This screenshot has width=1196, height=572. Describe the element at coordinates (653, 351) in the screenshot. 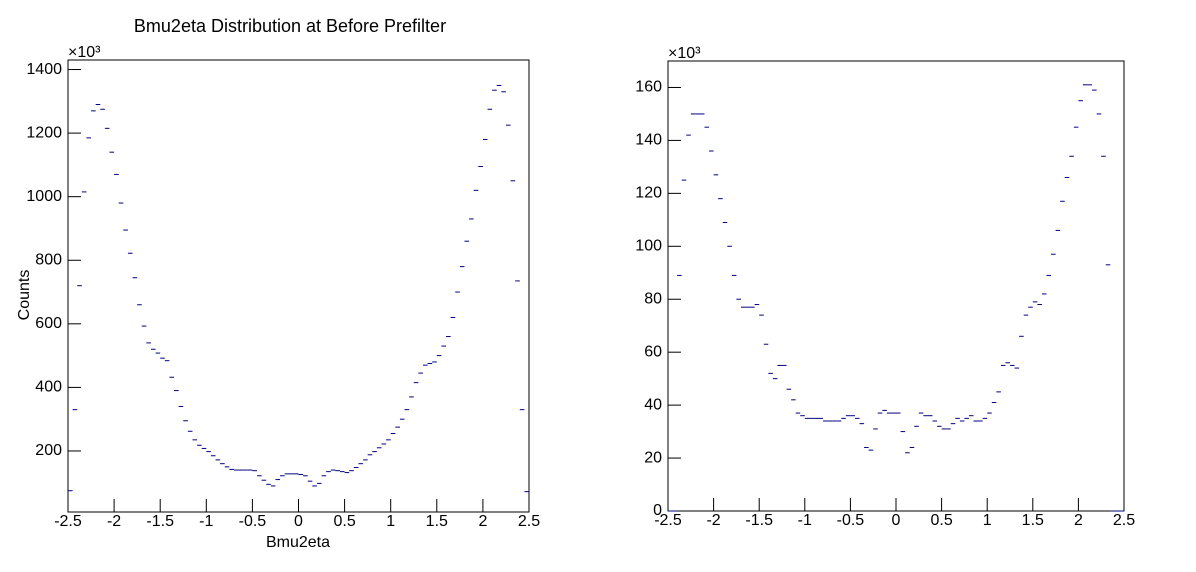

I see `y-tick-label: 60` at that location.